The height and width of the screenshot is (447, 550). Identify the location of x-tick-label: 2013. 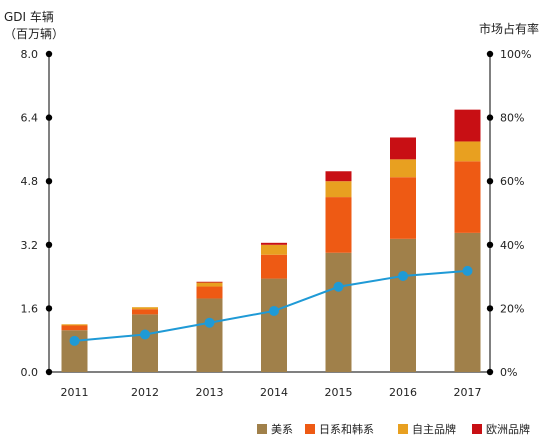
(210, 392).